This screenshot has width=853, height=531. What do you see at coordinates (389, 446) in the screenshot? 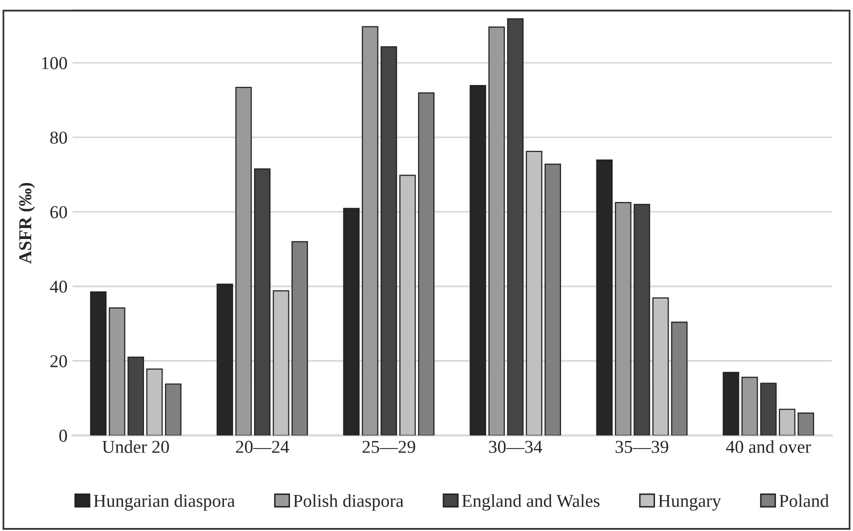
I see `x-tick-label: 25—29` at bounding box center [389, 446].